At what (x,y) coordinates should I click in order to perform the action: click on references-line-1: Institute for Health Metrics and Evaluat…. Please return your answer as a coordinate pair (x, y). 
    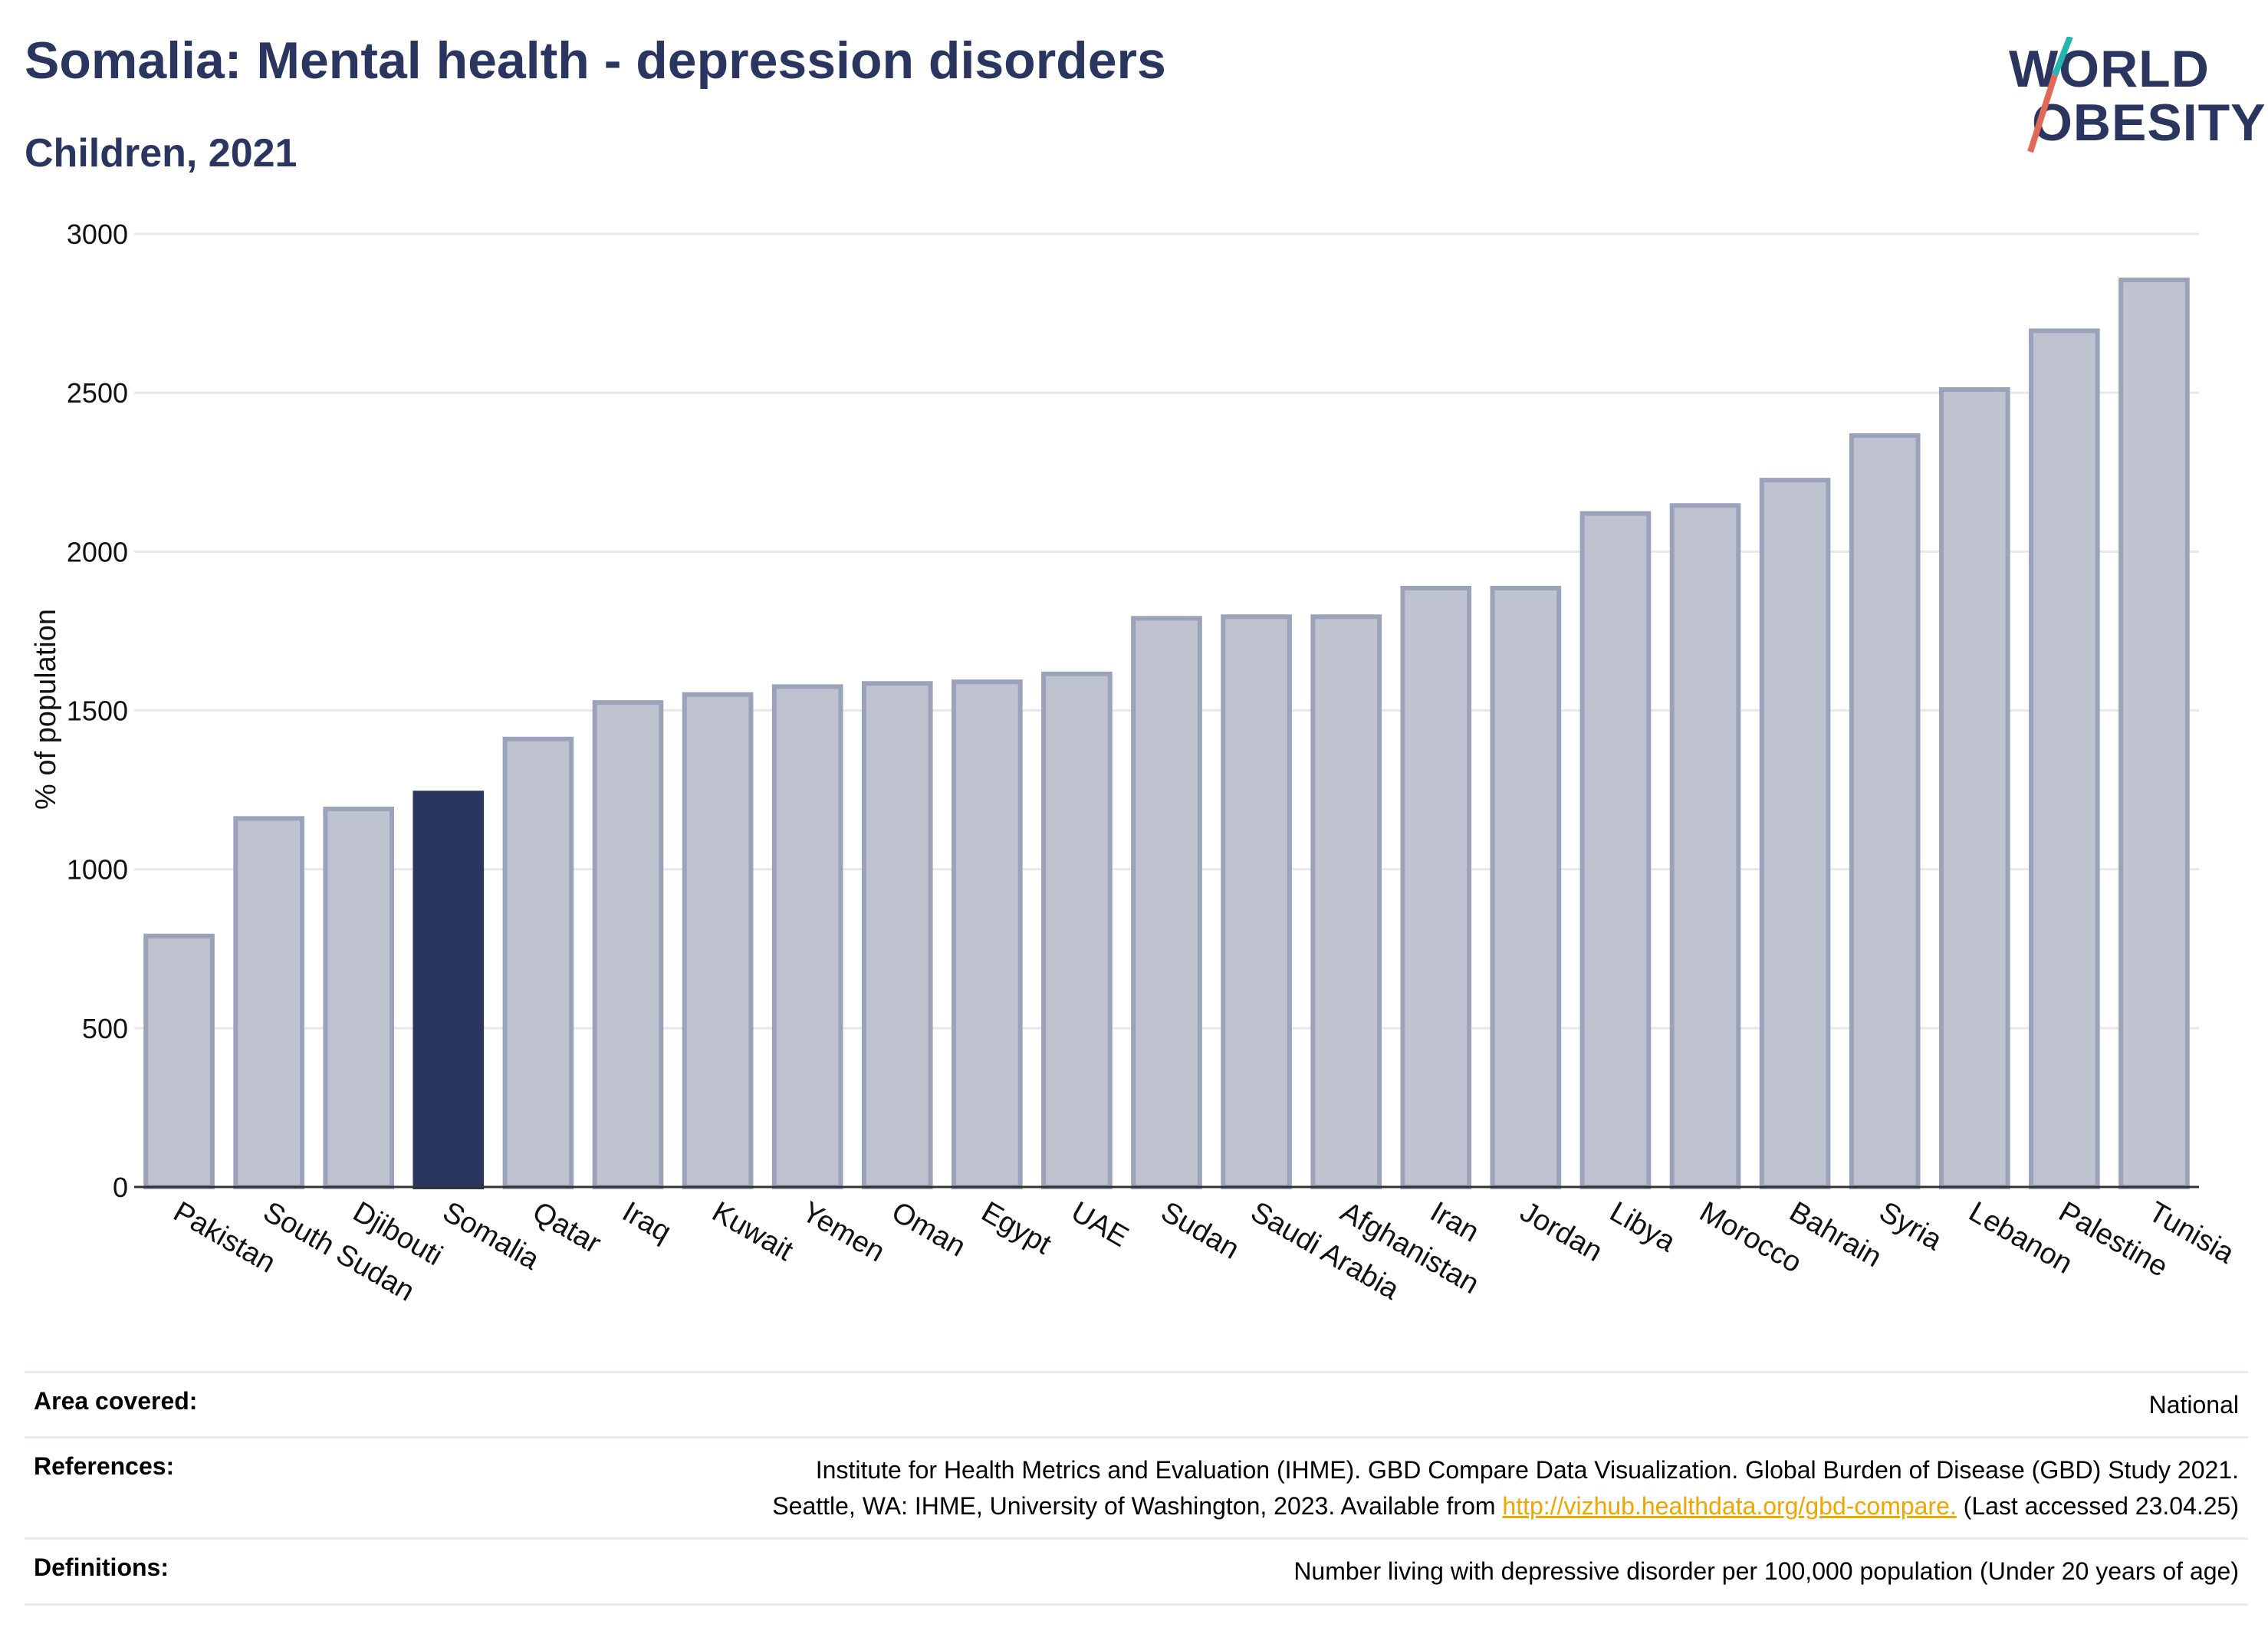
    Looking at the image, I should click on (1527, 1470).